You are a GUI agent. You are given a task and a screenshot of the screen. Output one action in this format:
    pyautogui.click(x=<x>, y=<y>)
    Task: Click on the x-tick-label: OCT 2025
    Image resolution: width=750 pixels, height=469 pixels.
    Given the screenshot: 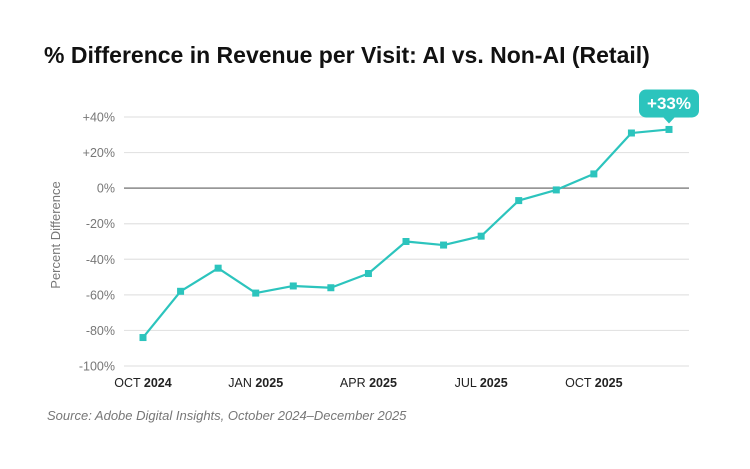 What is the action you would take?
    pyautogui.click(x=593, y=383)
    